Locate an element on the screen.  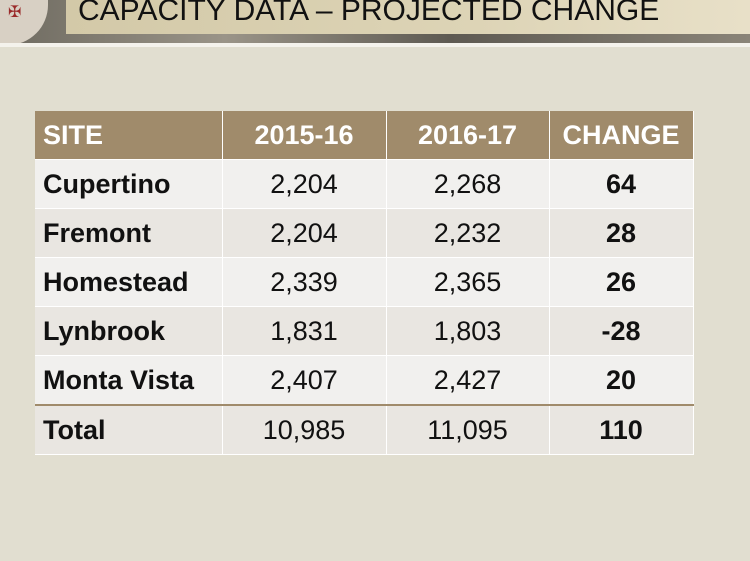
header-2016-17: 2016-17 is located at coordinates (468, 135).